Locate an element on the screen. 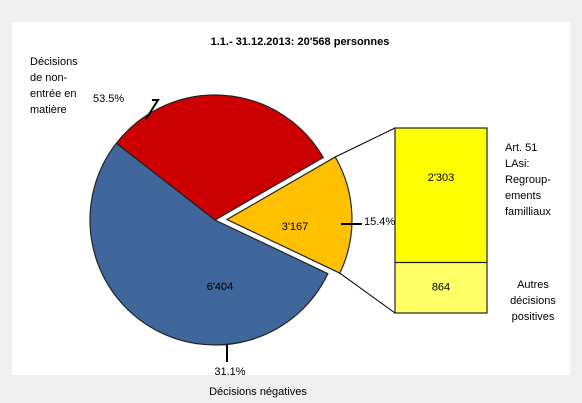 The height and width of the screenshot is (403, 582). bar-value-label: 2'303 is located at coordinates (441, 178).